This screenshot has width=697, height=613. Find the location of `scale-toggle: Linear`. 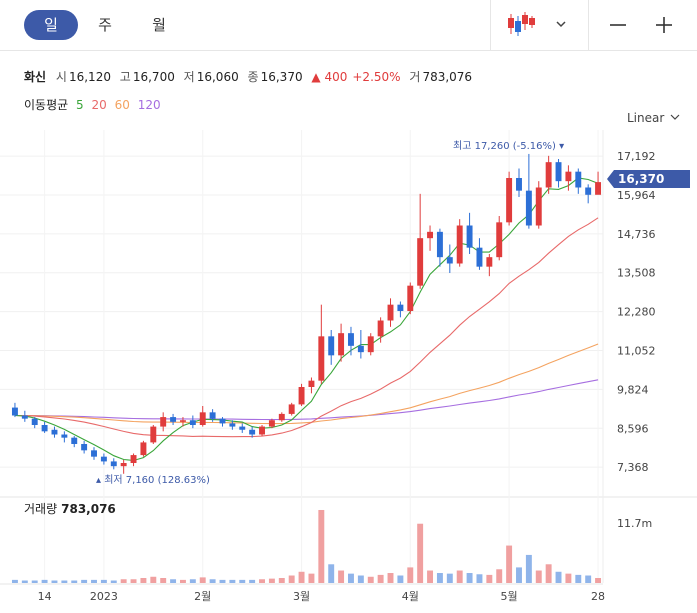

scale-toggle: Linear is located at coordinates (654, 118).